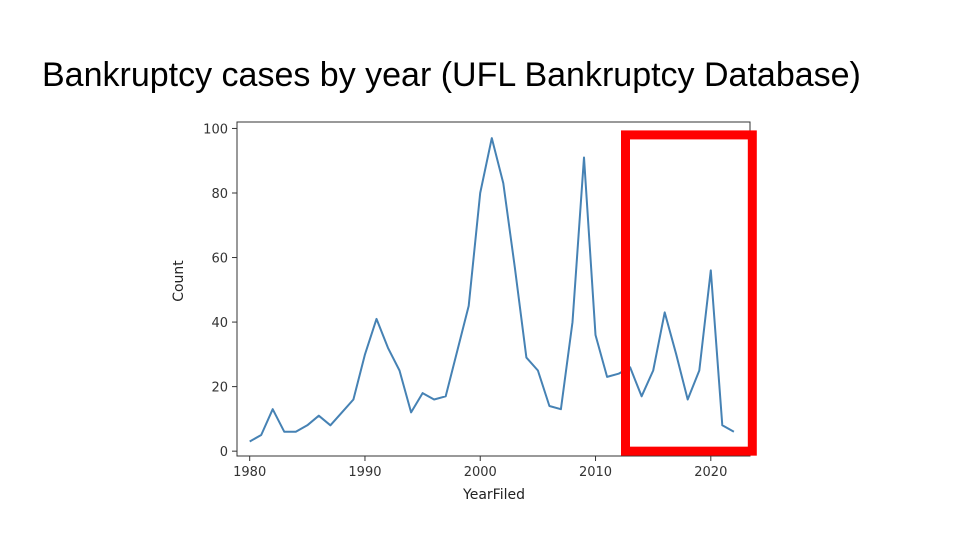  Describe the element at coordinates (219, 259) in the screenshot. I see `y-tick-label: 60` at that location.